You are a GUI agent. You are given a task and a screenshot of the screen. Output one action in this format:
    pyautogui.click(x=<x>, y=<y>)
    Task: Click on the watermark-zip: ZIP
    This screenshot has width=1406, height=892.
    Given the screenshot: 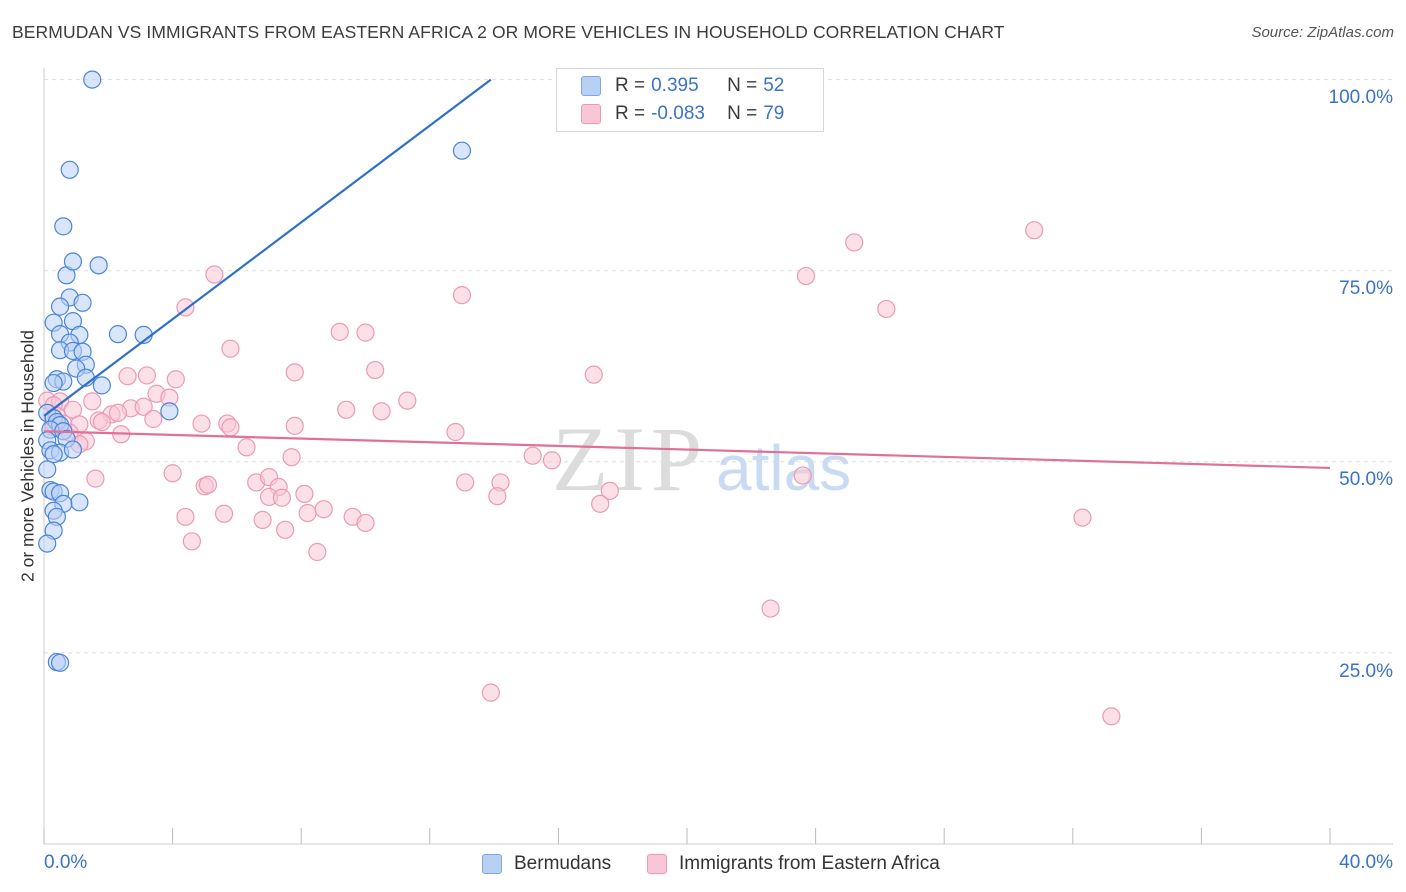 What is the action you would take?
    pyautogui.click(x=630, y=459)
    